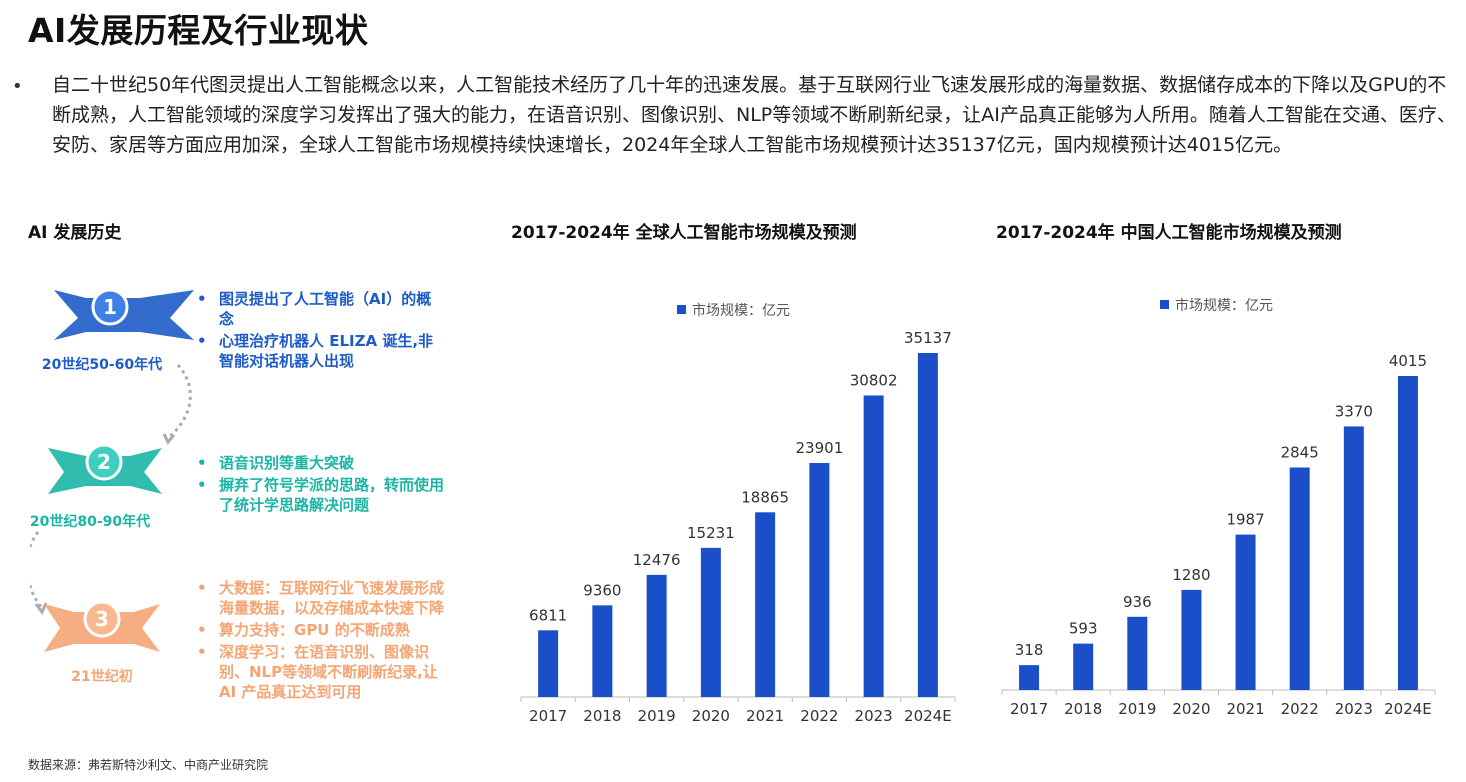  I want to click on stage-2-item: 摒弃了符号学派的思路，转而使用了统计学思路解决问题, so click(320, 495).